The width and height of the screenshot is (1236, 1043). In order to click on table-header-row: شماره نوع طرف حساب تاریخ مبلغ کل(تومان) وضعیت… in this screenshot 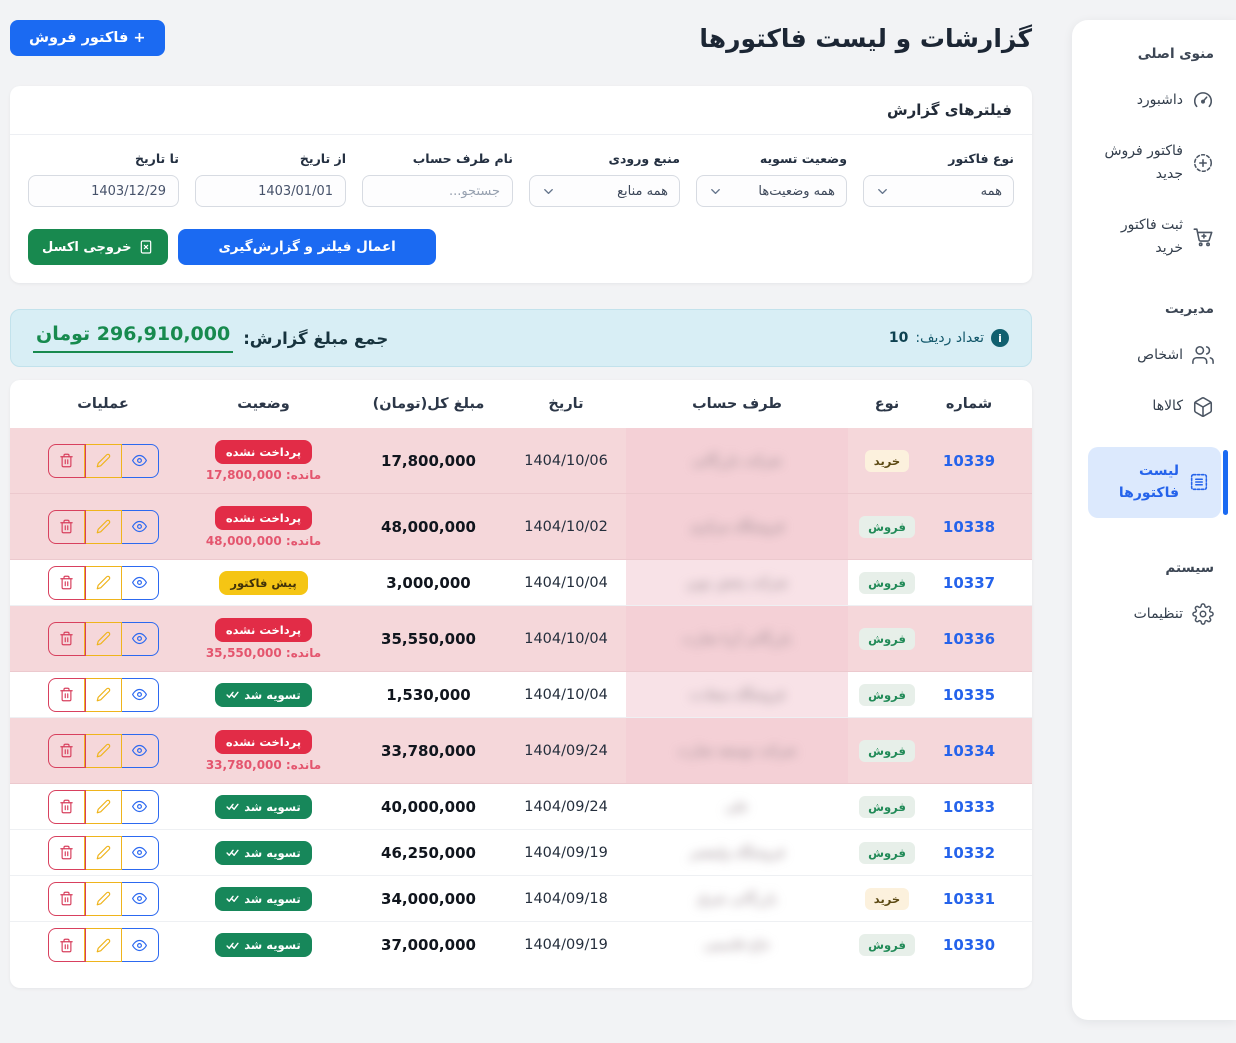, I will do `click(521, 404)`.